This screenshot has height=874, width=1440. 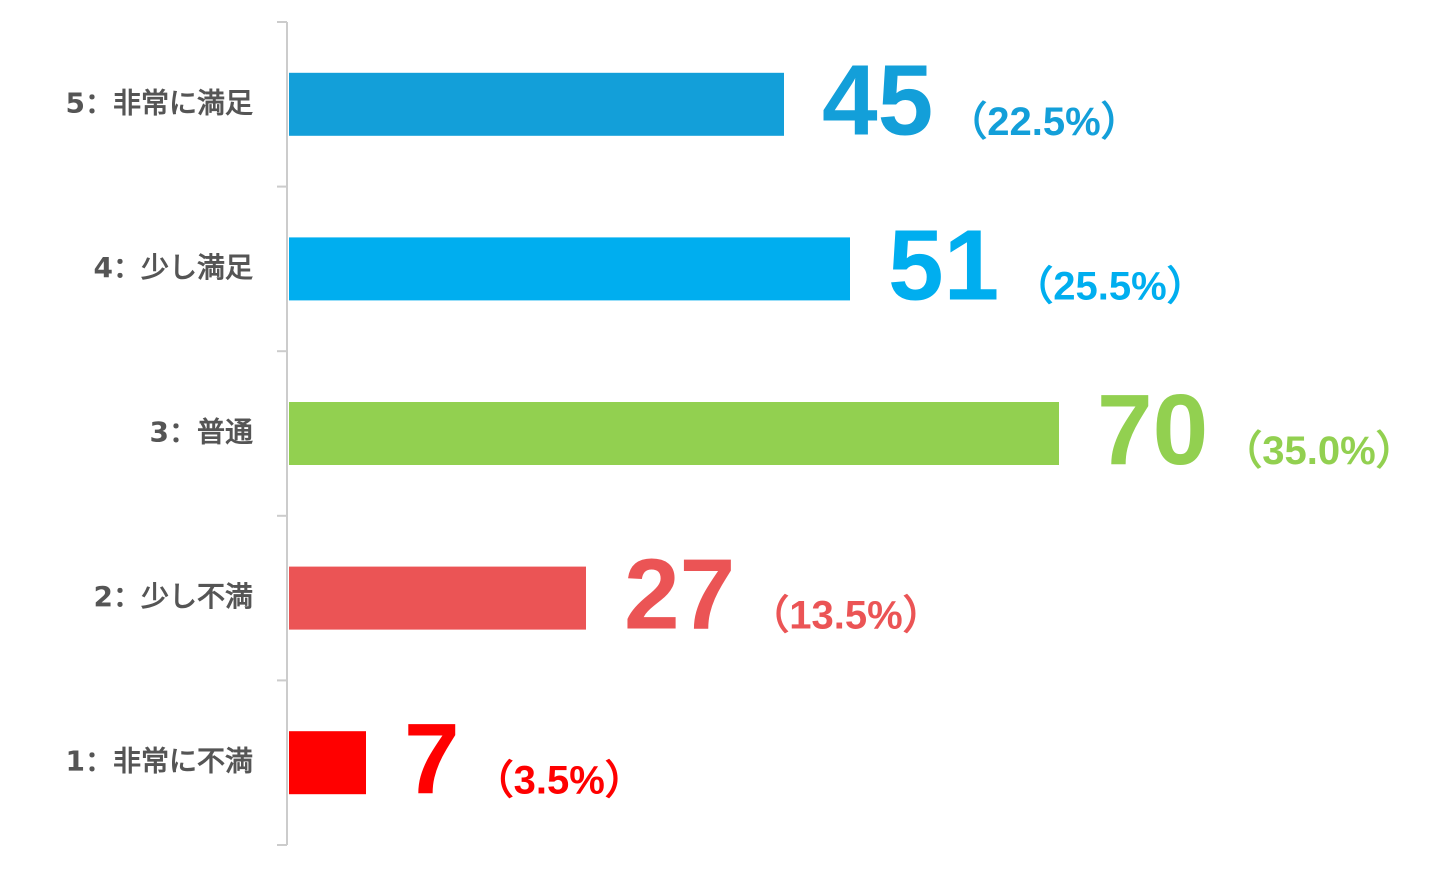 What do you see at coordinates (877, 101) in the screenshot?
I see `value-label: 45` at bounding box center [877, 101].